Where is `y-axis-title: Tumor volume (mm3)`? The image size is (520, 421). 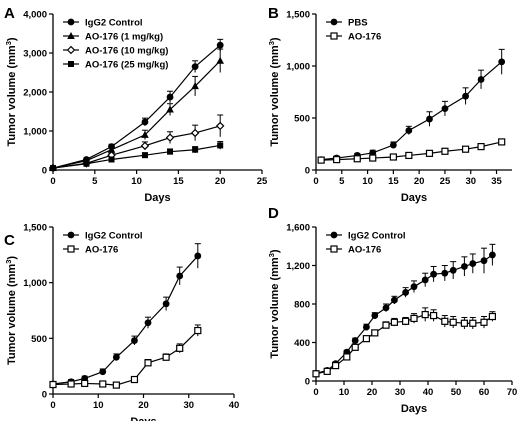
y-axis-title: Tumor volume (mm3) is located at coordinates (11, 91).